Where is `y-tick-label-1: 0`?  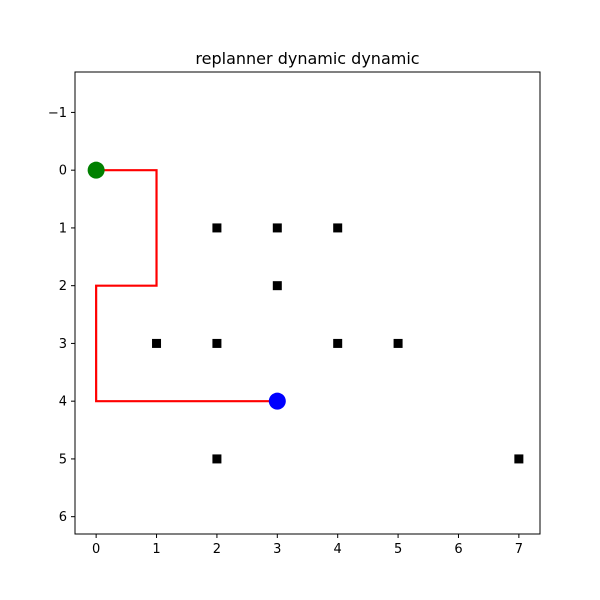
y-tick-label-1: 0 is located at coordinates (63, 171).